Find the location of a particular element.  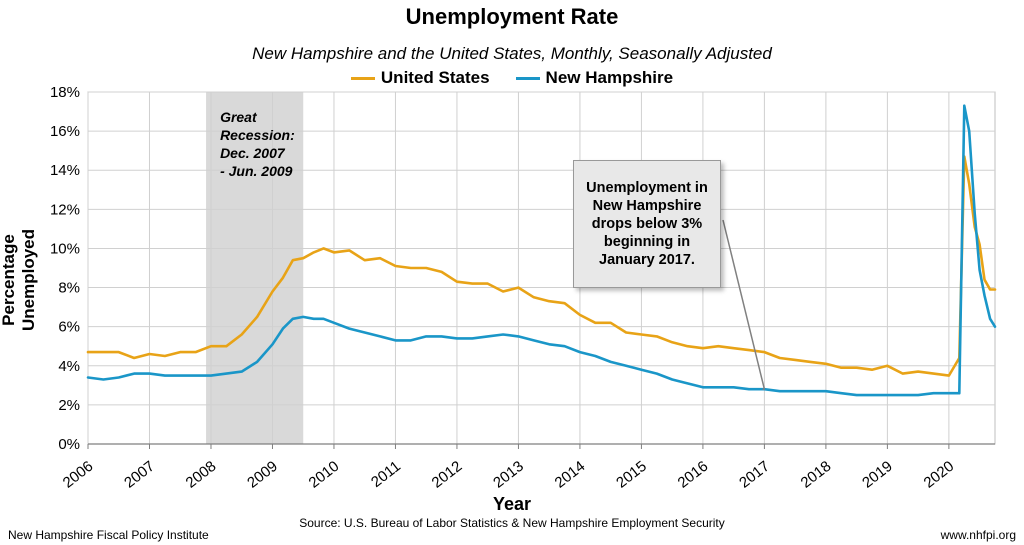

y-tick-label: 16% is located at coordinates (65, 131).